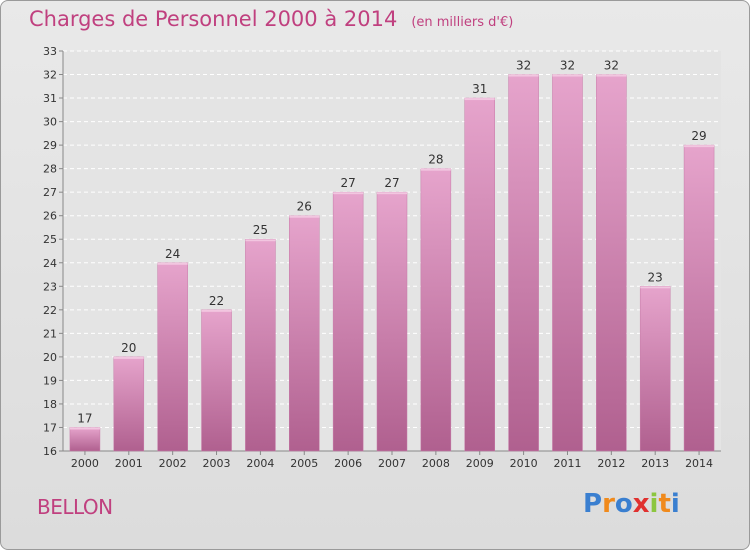 The height and width of the screenshot is (550, 750). I want to click on y-tick-label: 17, so click(50, 427).